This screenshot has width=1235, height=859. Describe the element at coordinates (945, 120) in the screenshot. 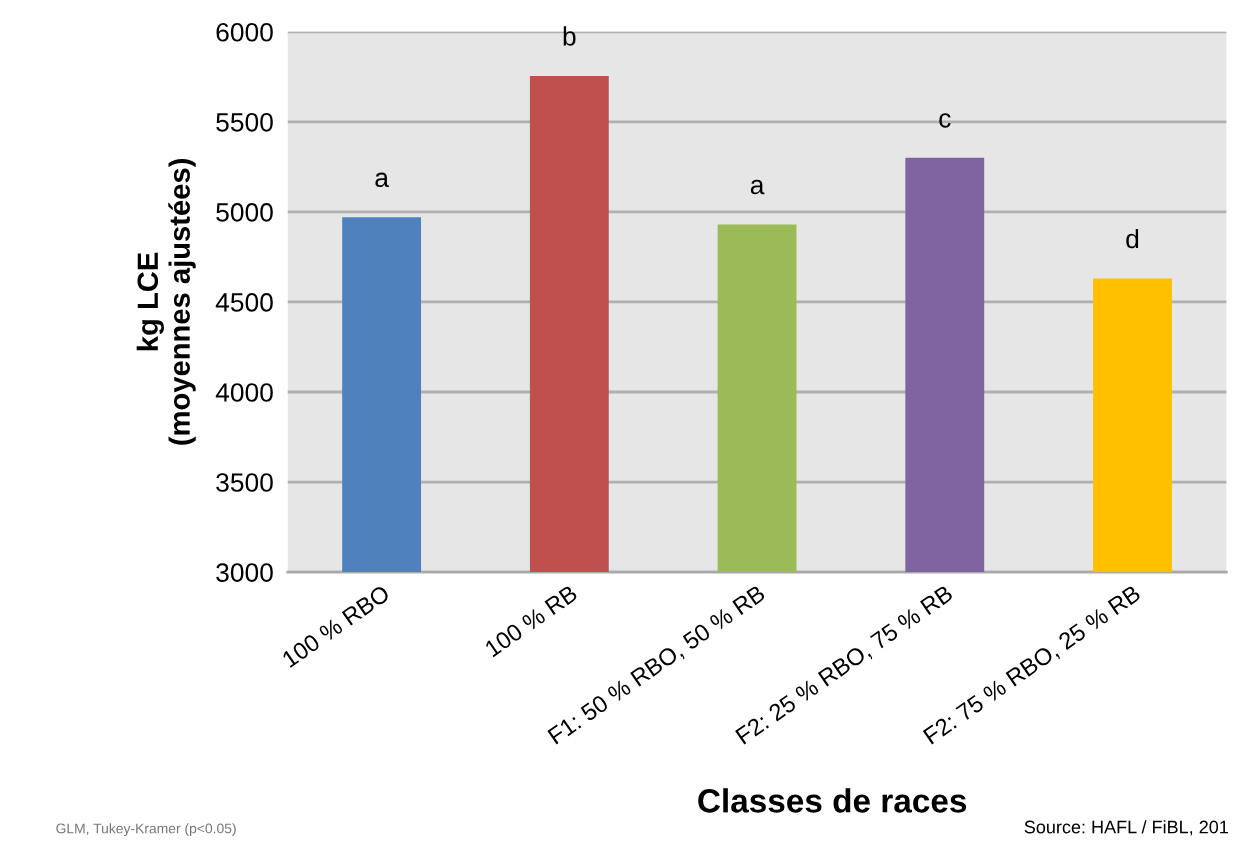

I see `annotation: c` at that location.